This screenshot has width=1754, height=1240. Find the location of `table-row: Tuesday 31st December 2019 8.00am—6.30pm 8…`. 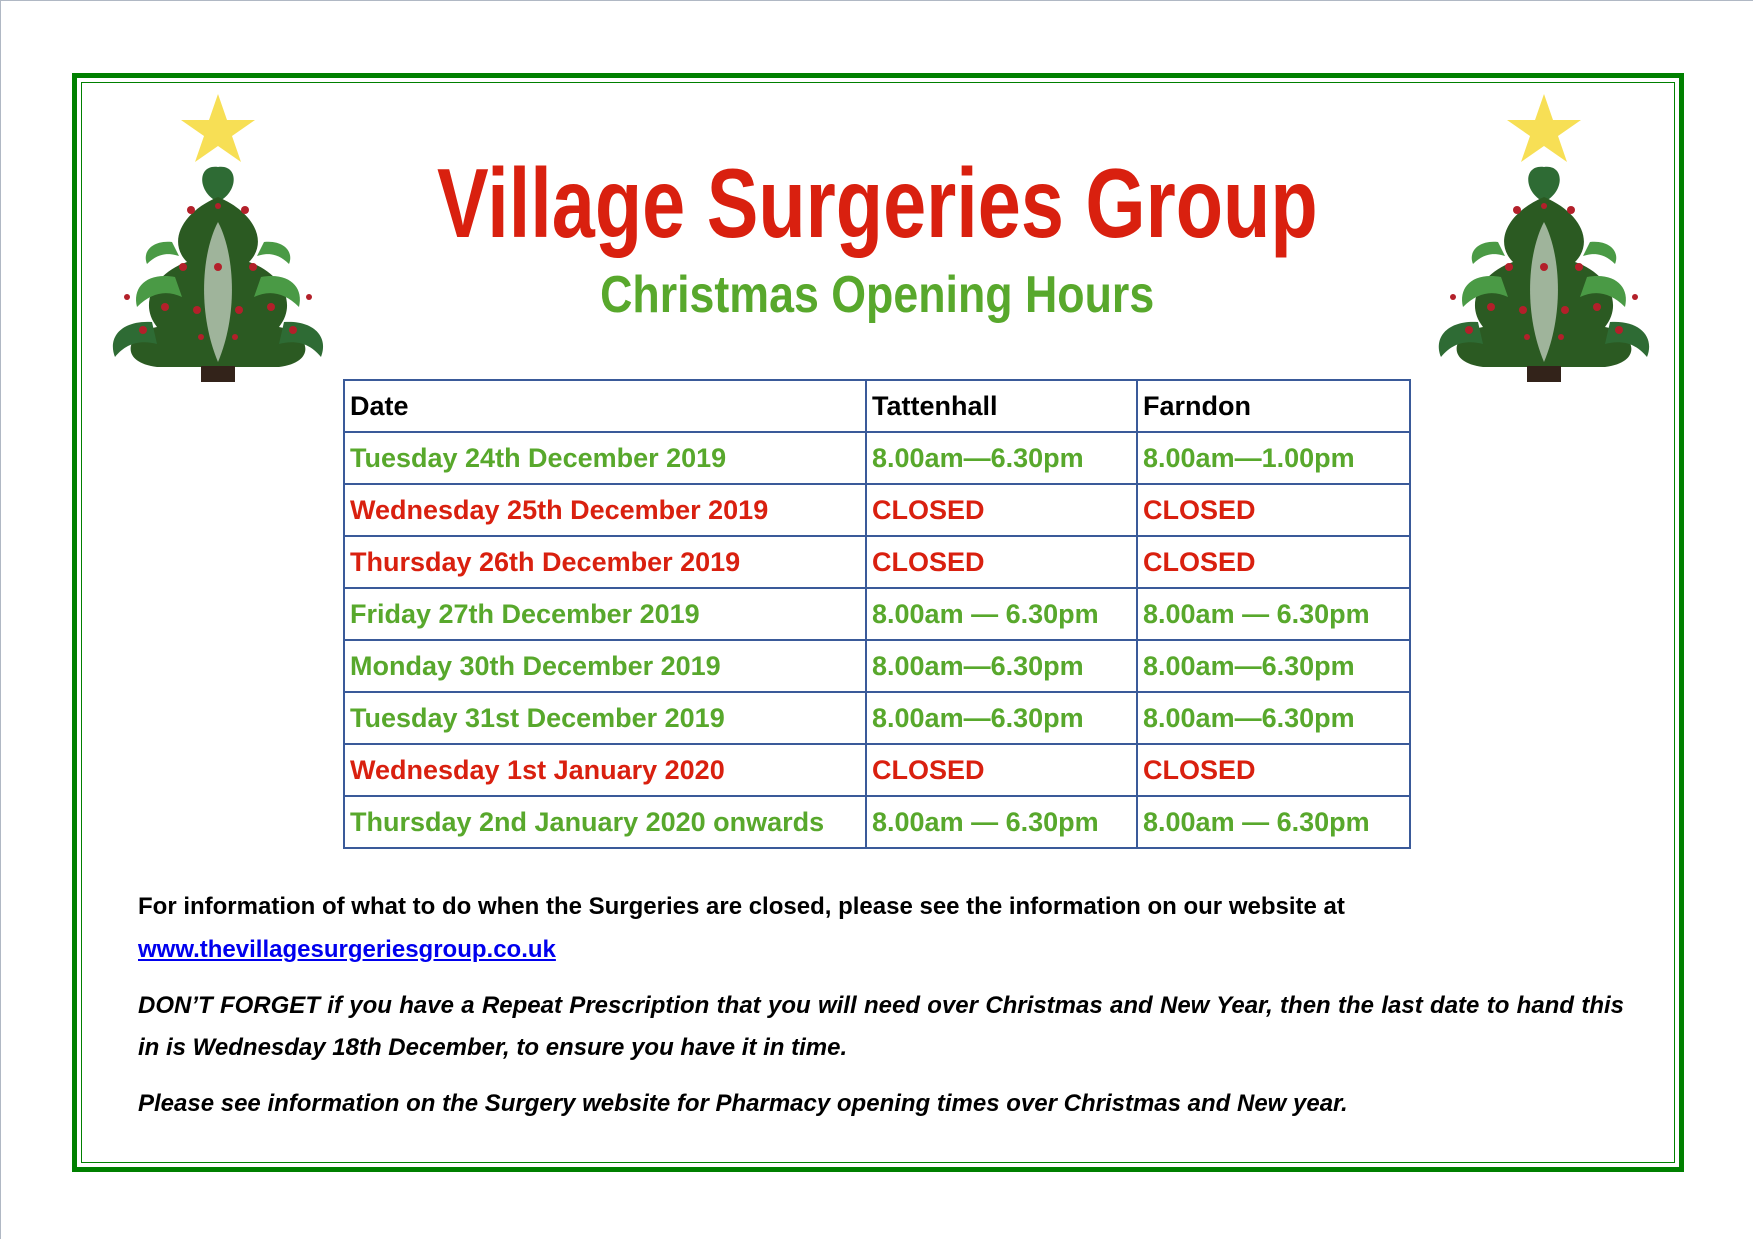

table-row: Tuesday 31st December 2019 8.00am—6.30pm 8… is located at coordinates (877, 718).